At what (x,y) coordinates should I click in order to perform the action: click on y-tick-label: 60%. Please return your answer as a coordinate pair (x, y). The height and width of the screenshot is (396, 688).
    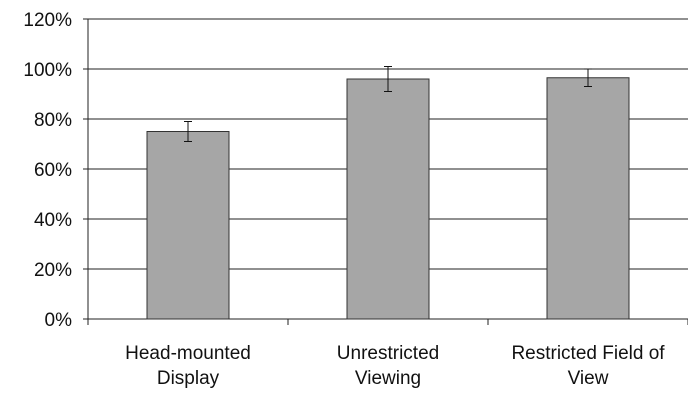
    Looking at the image, I should click on (53, 170).